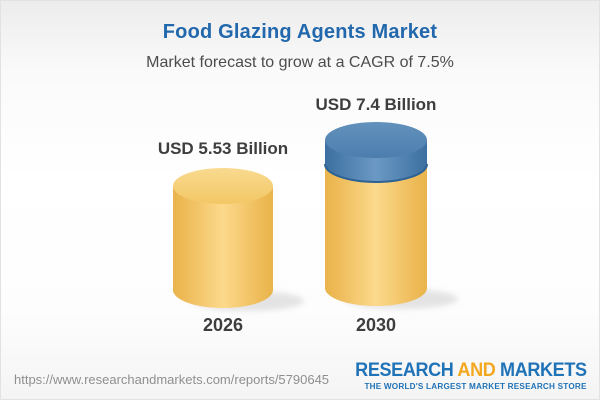  I want to click on bar-2026-year-label: 2026, so click(223, 325).